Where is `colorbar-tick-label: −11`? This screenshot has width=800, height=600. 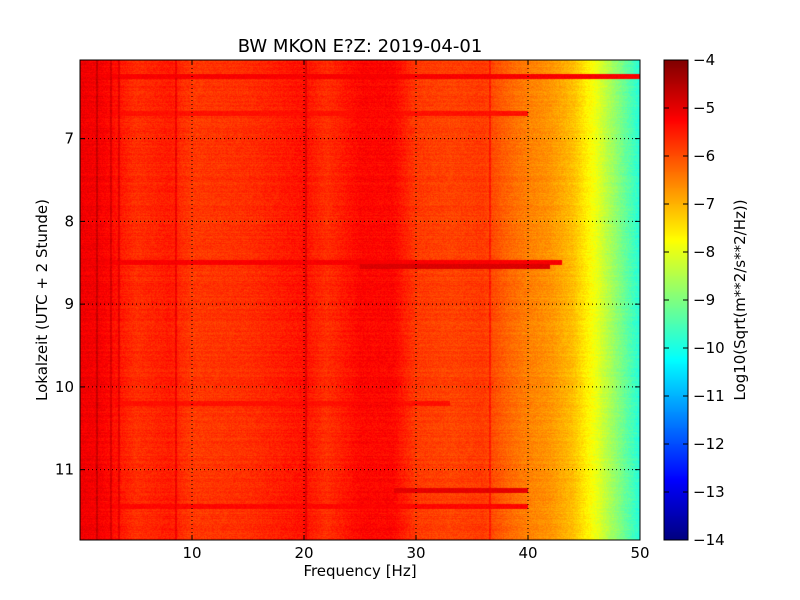
colorbar-tick-label: −11 is located at coordinates (709, 396).